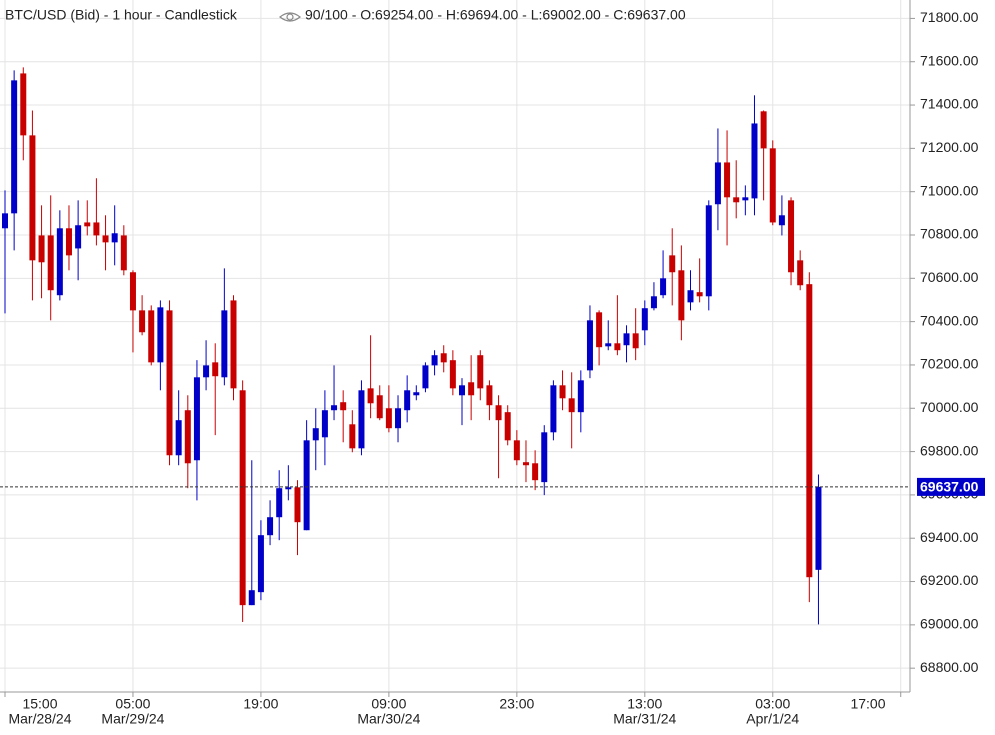 The width and height of the screenshot is (995, 735). I want to click on x-tick-label: 23:00, so click(516, 704).